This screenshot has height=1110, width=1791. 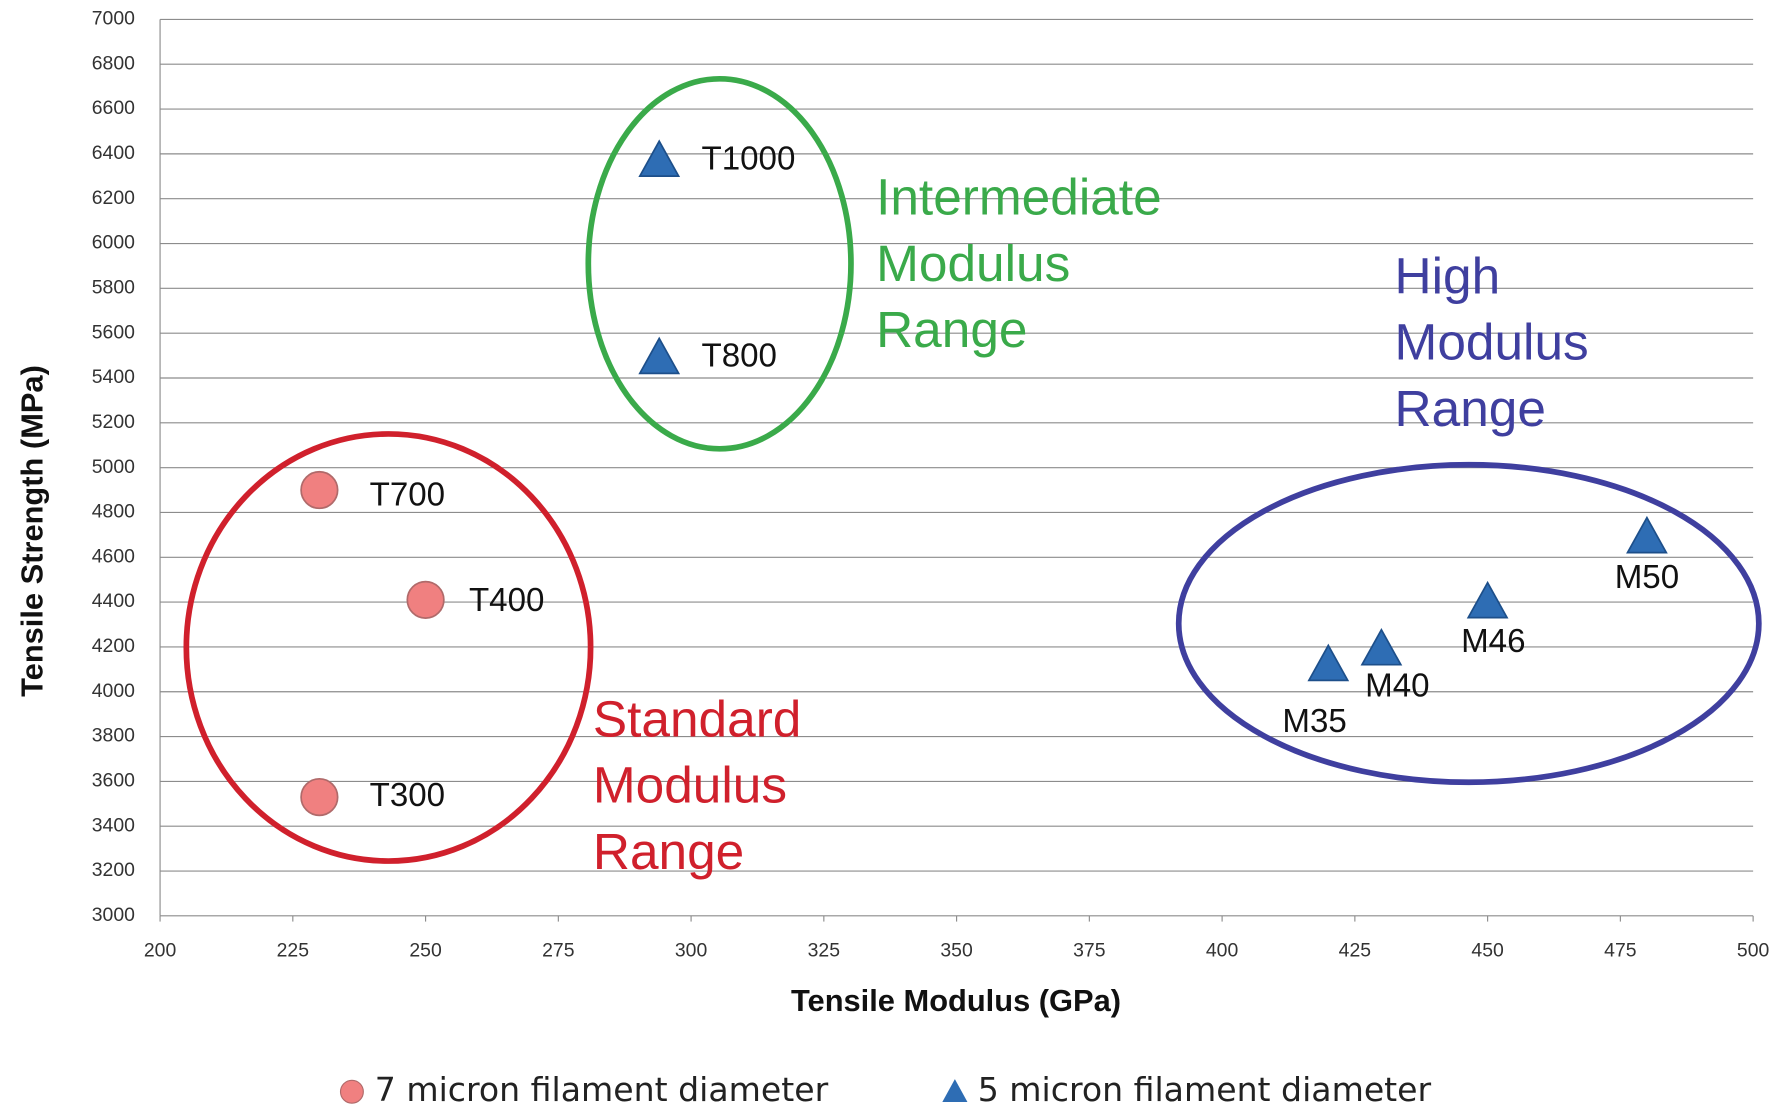 What do you see at coordinates (113, 422) in the screenshot?
I see `y-tick-label: 5200` at bounding box center [113, 422].